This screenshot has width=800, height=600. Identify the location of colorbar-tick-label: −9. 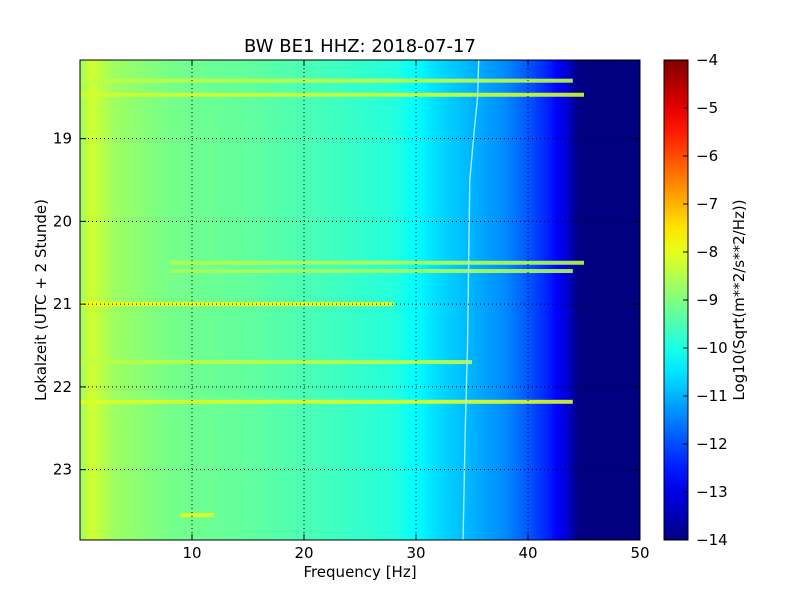
(707, 300).